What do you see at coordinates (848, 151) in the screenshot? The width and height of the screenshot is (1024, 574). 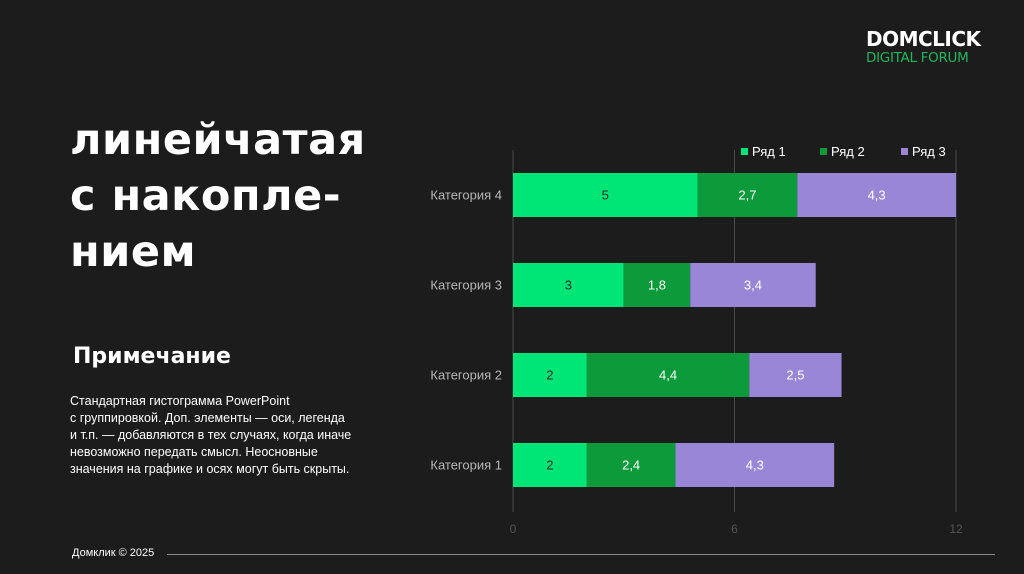 I see `legend-label: Ряд 2` at bounding box center [848, 151].